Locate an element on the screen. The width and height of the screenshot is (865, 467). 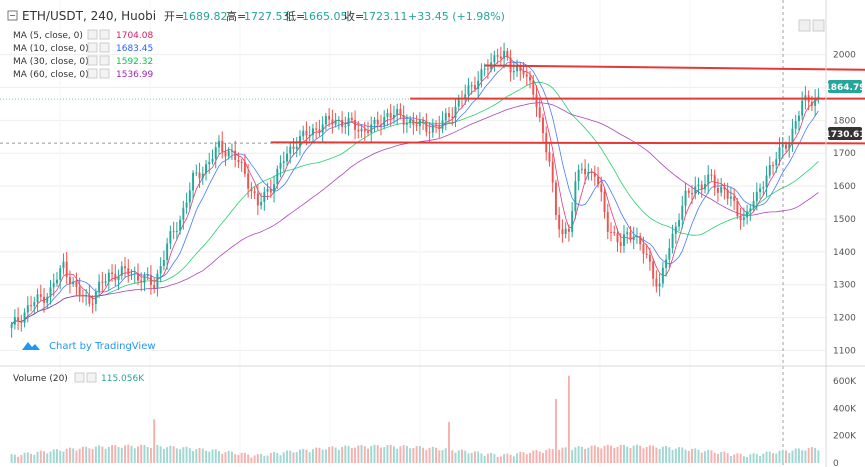
tradingview-watermark: Chart by TradingView is located at coordinates (87, 345).